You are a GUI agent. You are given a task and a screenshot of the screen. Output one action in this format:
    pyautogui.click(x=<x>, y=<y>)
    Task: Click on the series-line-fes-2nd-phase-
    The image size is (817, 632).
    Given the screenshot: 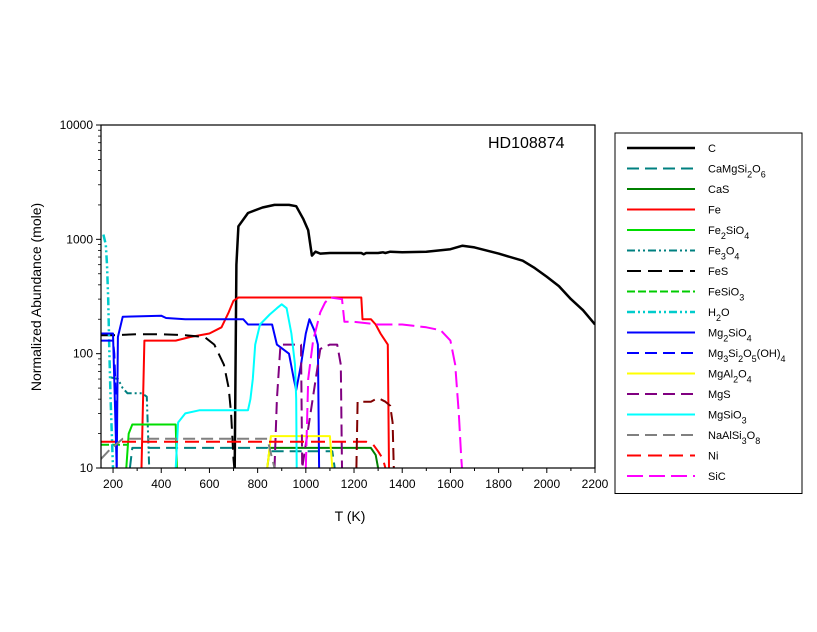 What is the action you would take?
    pyautogui.click(x=375, y=433)
    